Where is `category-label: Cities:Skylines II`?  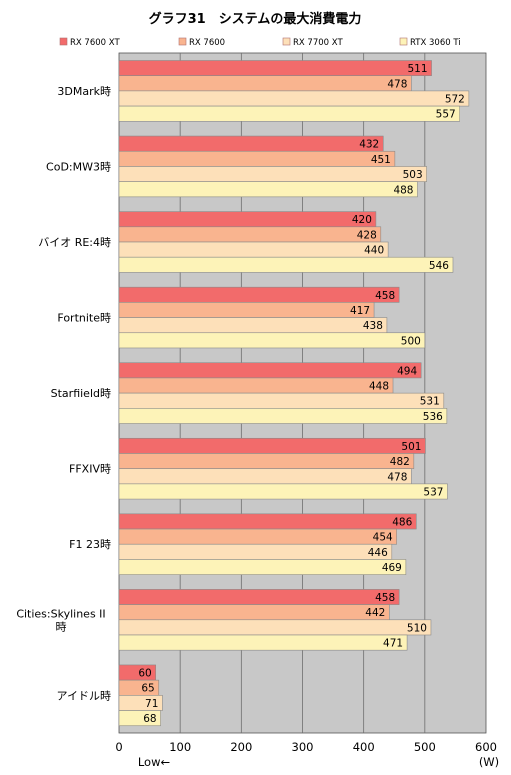
category-label: Cities:Skylines II is located at coordinates (60, 613).